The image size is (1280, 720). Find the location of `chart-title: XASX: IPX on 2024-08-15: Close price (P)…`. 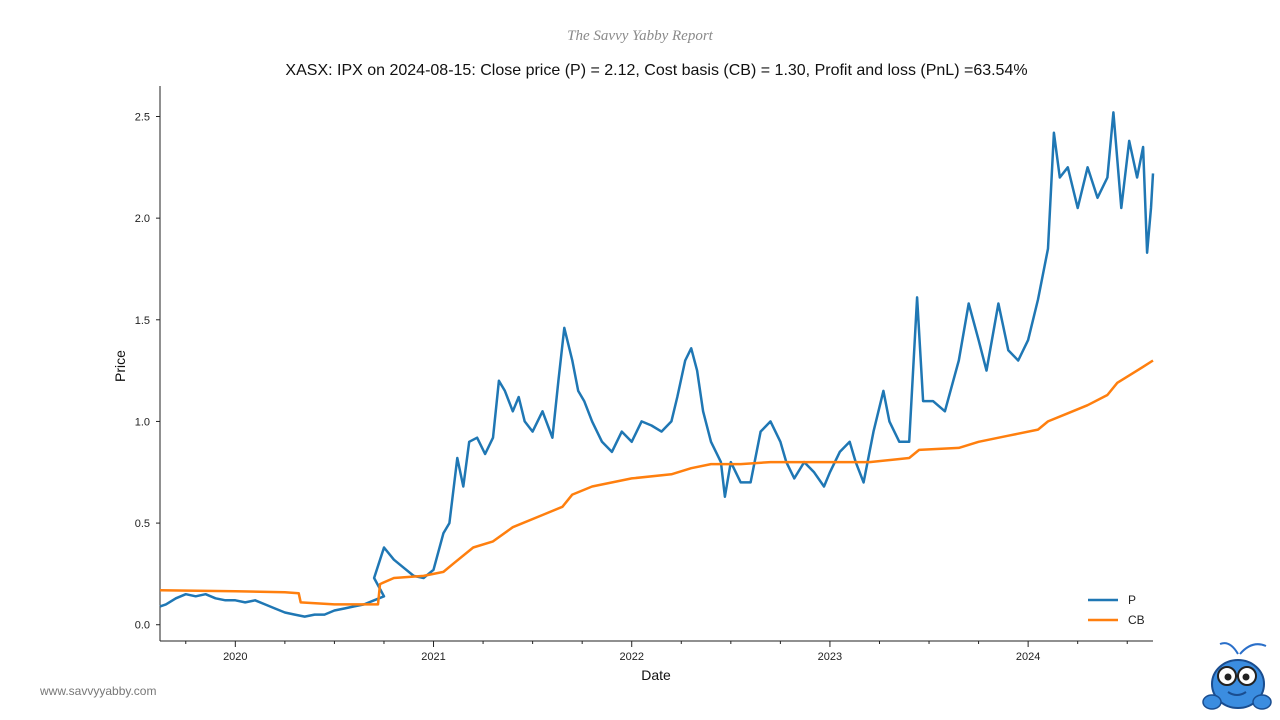

chart-title: XASX: IPX on 2024-08-15: Close price (P)… is located at coordinates (656, 70).